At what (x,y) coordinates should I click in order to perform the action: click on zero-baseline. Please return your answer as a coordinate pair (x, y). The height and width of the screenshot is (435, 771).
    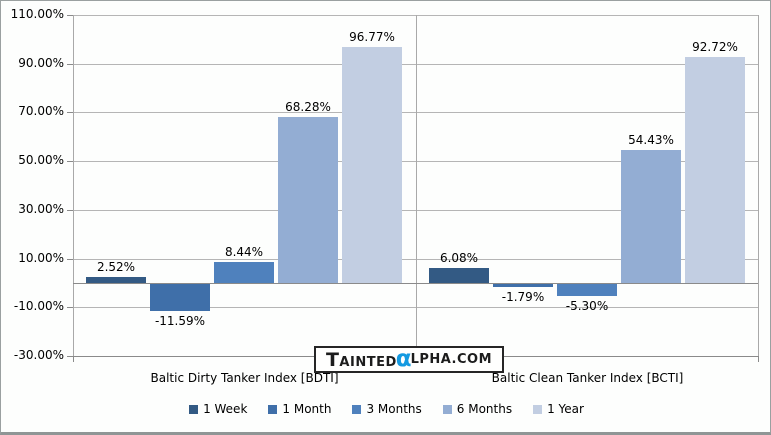
    Looking at the image, I should click on (415, 283).